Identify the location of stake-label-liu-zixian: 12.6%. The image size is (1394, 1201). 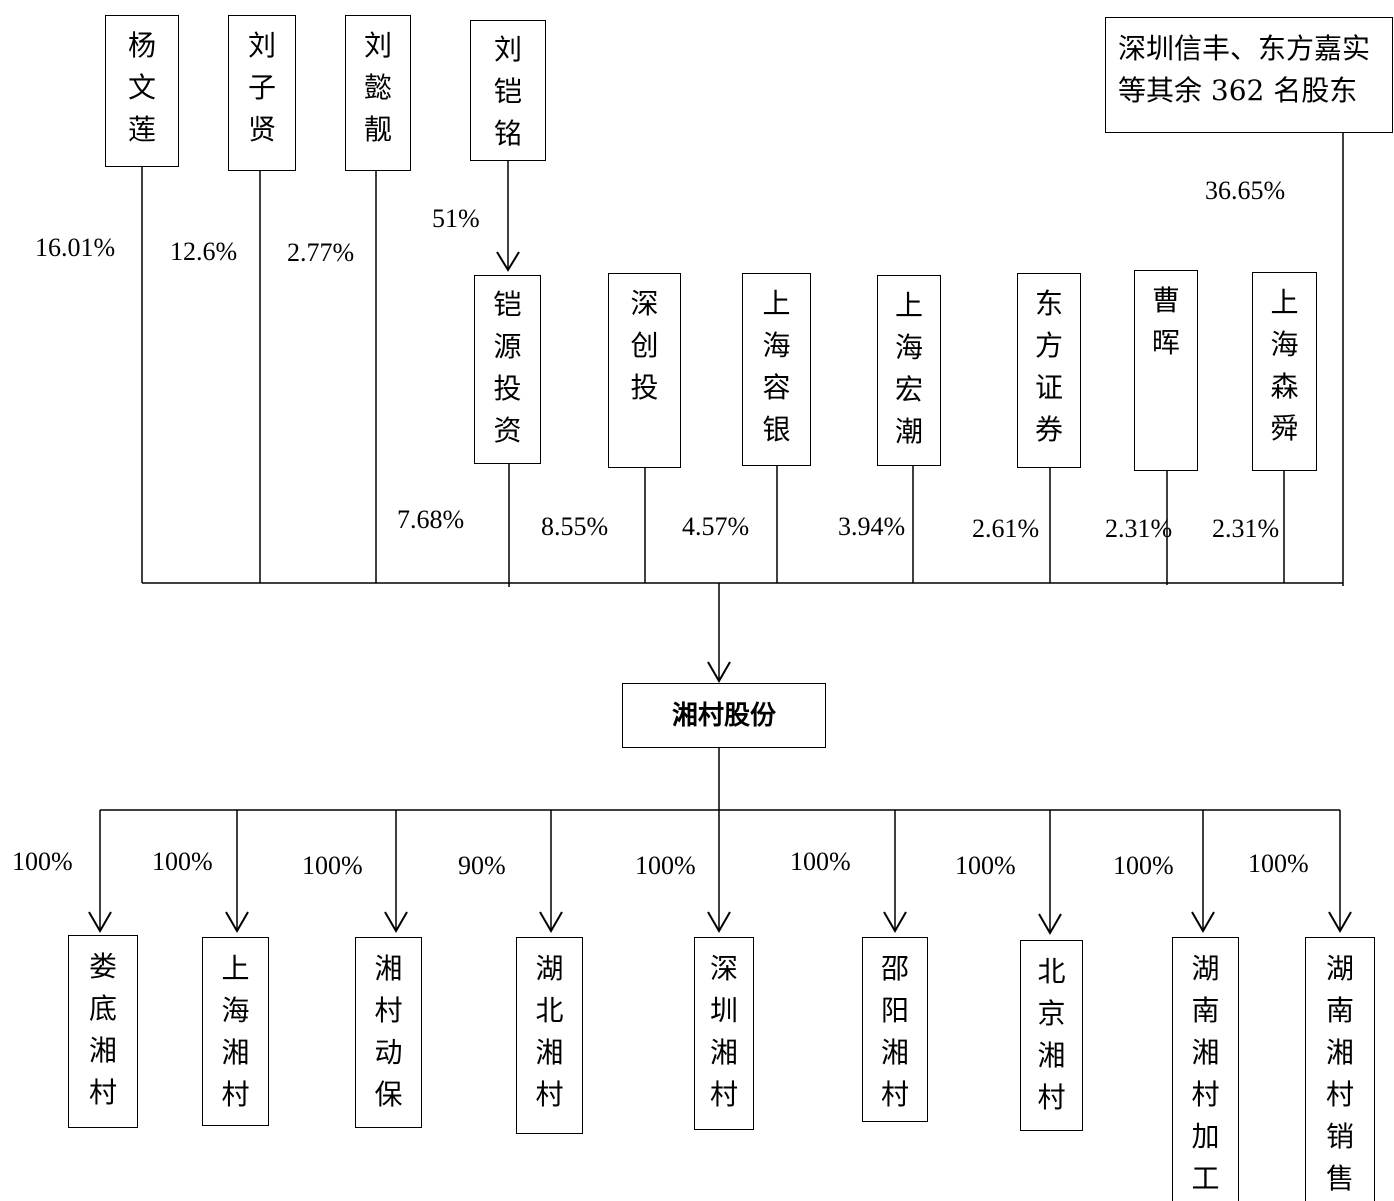
(204, 251).